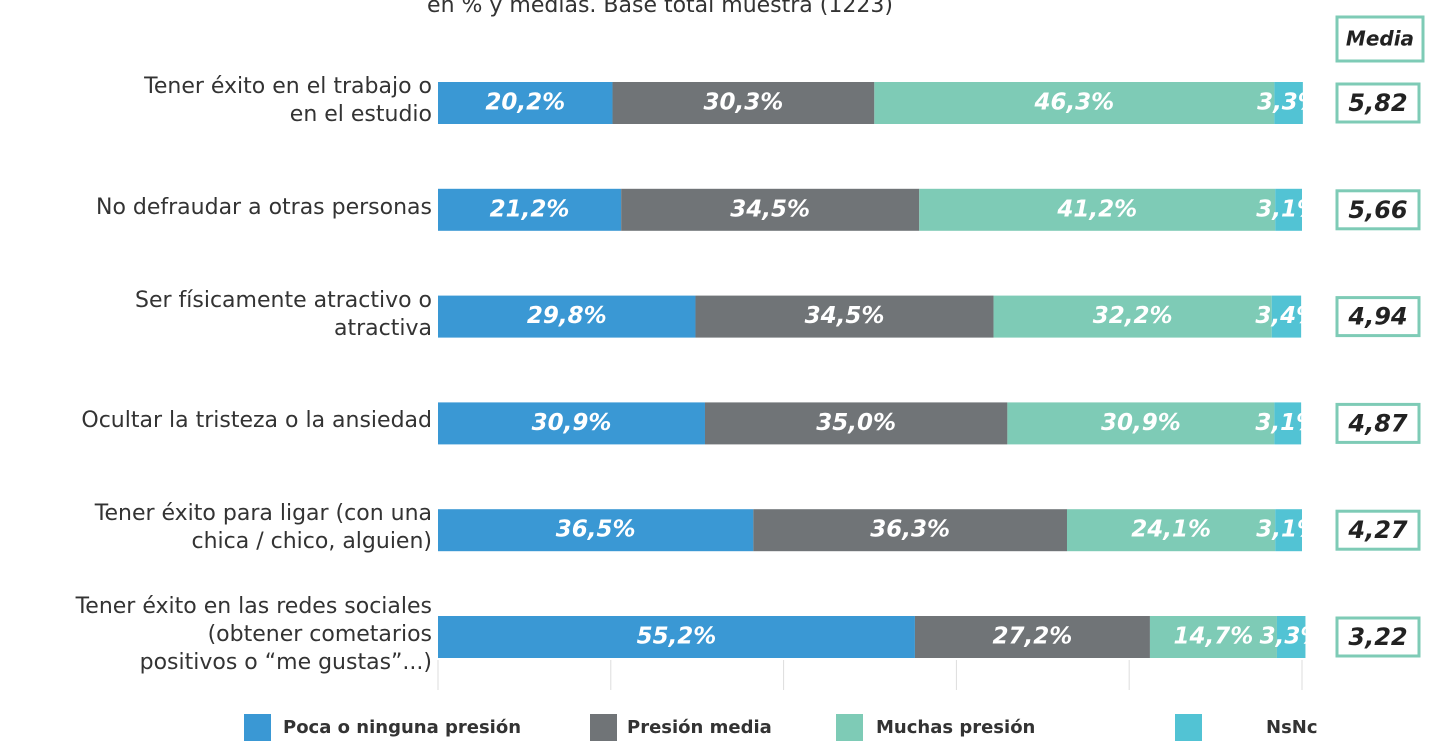 Image resolution: width=1438 pixels, height=742 pixels. I want to click on data-label: 20,2%, so click(525, 103).